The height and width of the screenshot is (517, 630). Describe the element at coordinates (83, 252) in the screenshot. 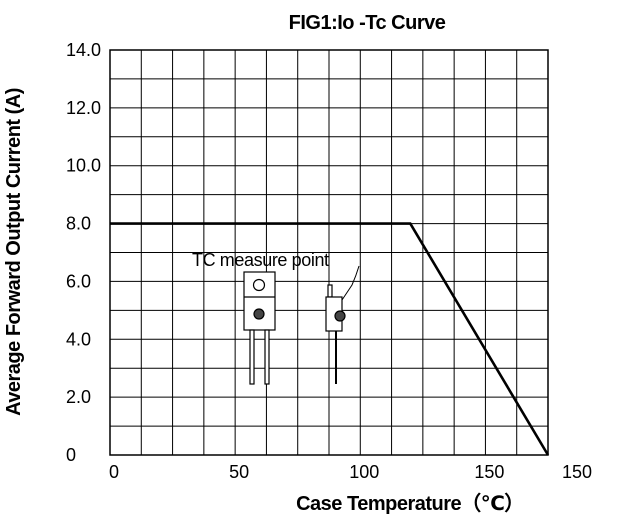

I see `y-tick-labels: 0 2.0 4.0 6.0 8.0 10.0 12.0 14.0` at that location.